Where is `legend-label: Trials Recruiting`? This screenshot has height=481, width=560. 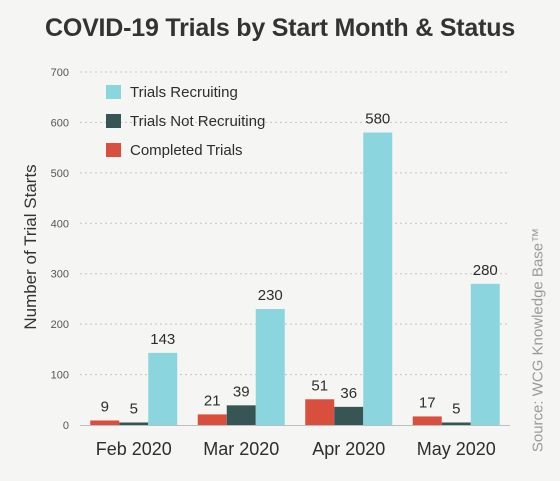 legend-label: Trials Recruiting is located at coordinates (184, 92).